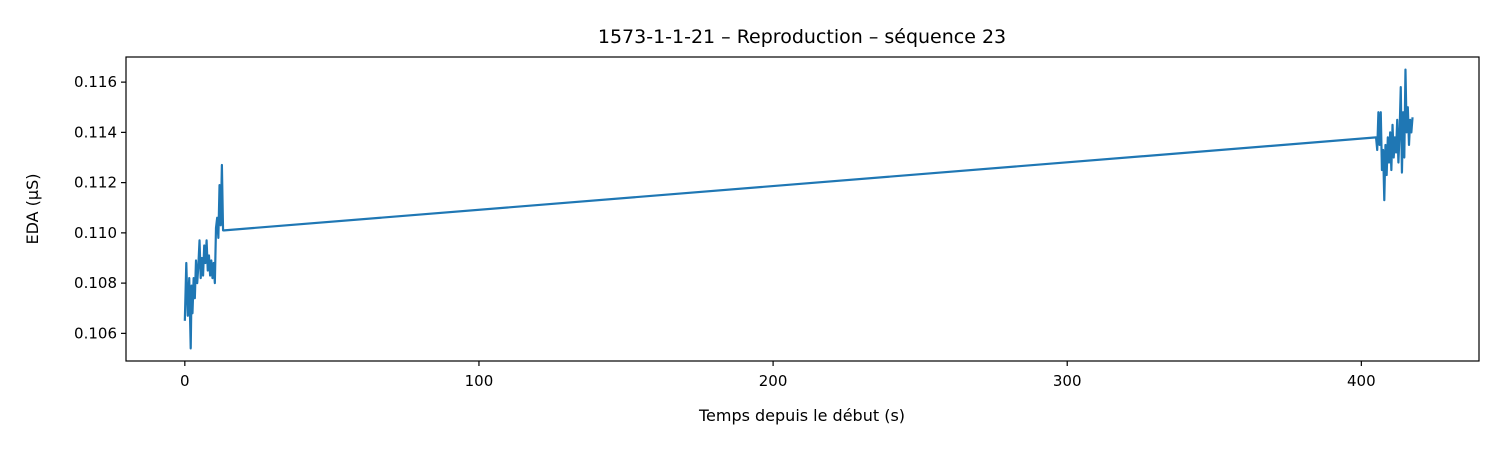 Image resolution: width=1500 pixels, height=450 pixels. What do you see at coordinates (95, 183) in the screenshot?
I see `y-tick-label: 0.112` at bounding box center [95, 183].